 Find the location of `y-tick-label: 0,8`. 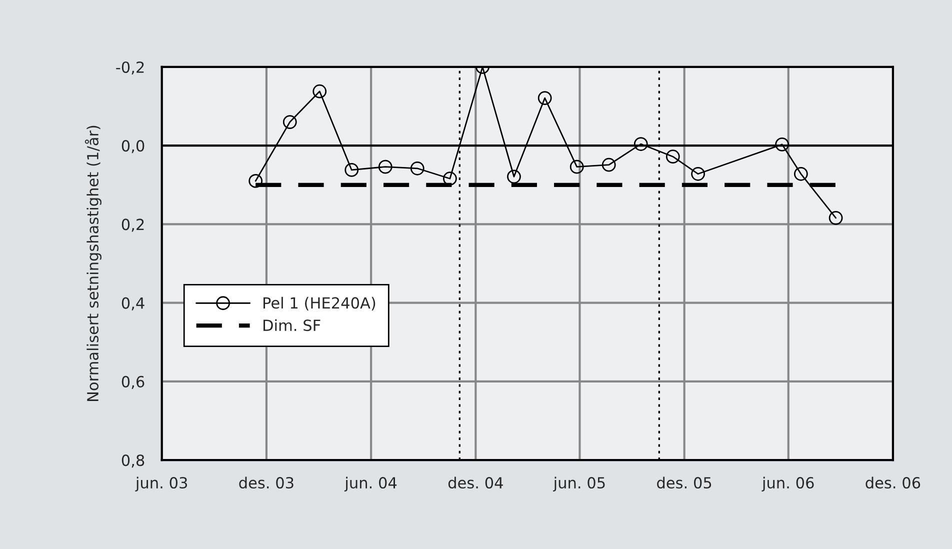

y-tick-label: 0,8 is located at coordinates (133, 461).